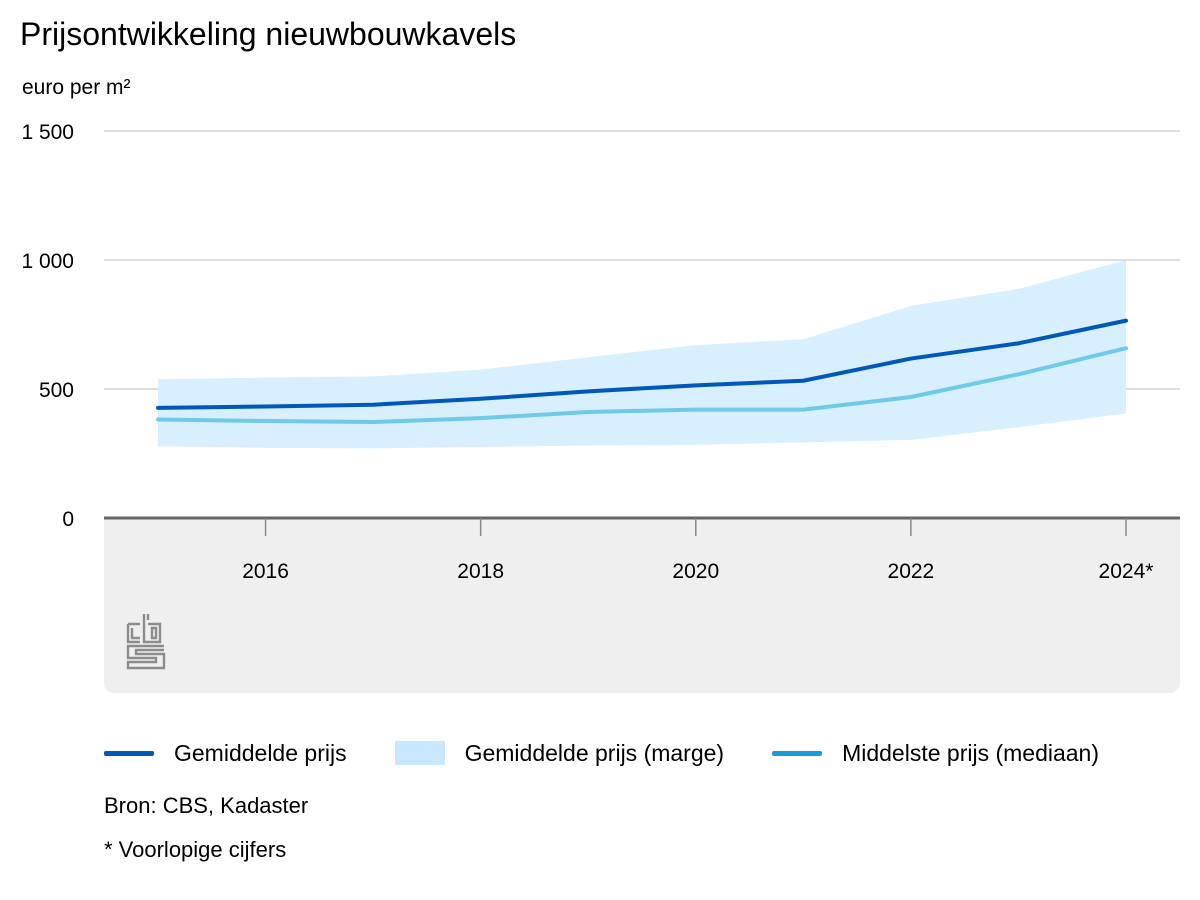  What do you see at coordinates (594, 753) in the screenshot?
I see `legend-label-band: Gemiddelde prijs (marge)` at bounding box center [594, 753].